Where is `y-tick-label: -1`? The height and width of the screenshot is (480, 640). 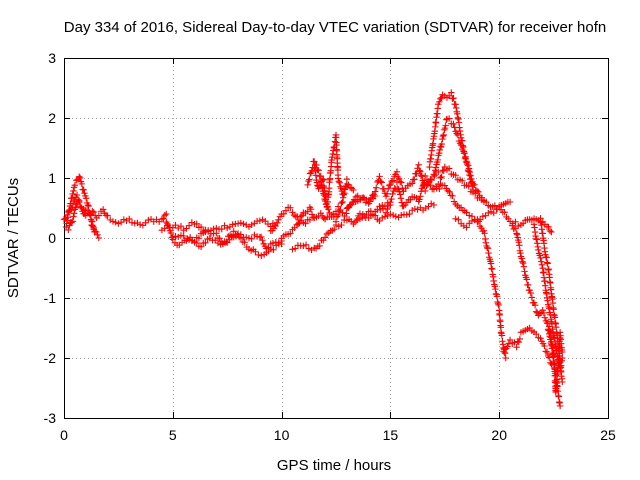 y-tick-label: -1 is located at coordinates (50, 298).